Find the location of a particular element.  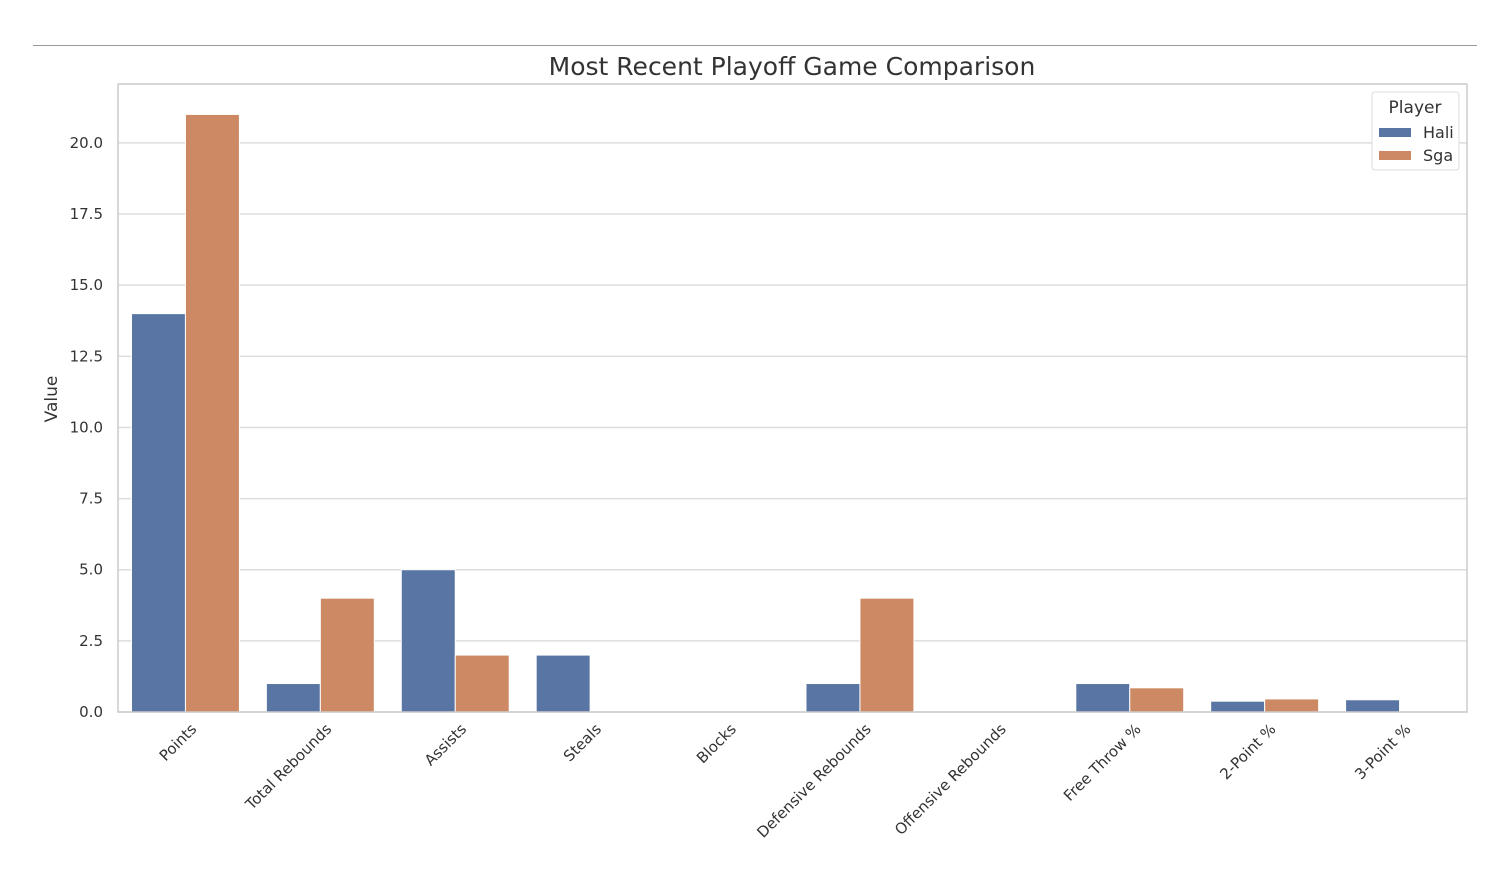

x-tick-label: Blocks is located at coordinates (716, 743).